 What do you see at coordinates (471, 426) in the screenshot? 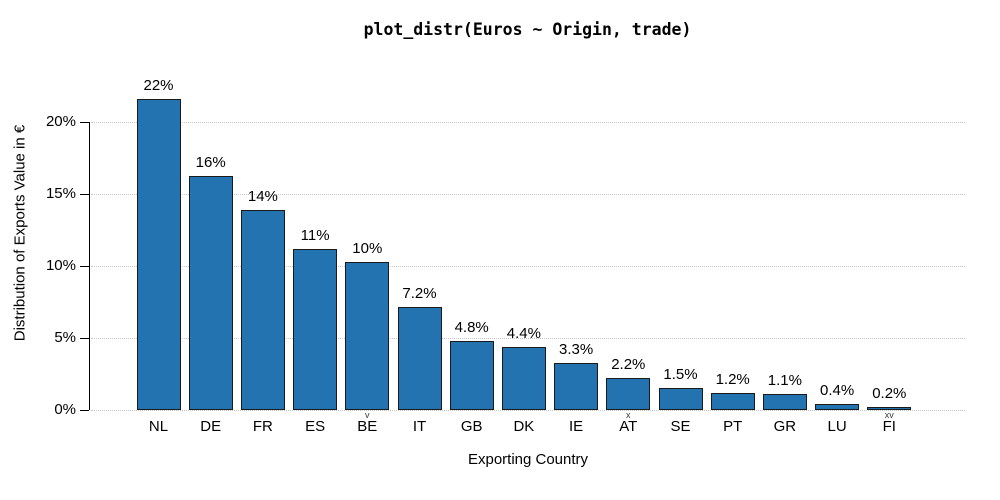
I see `x-category-label: GB` at bounding box center [471, 426].